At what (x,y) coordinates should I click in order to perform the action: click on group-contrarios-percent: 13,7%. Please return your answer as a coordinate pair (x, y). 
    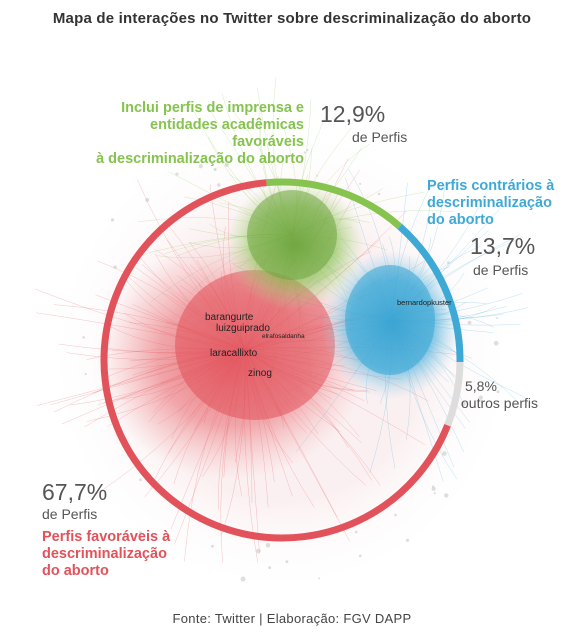
    Looking at the image, I should click on (503, 246).